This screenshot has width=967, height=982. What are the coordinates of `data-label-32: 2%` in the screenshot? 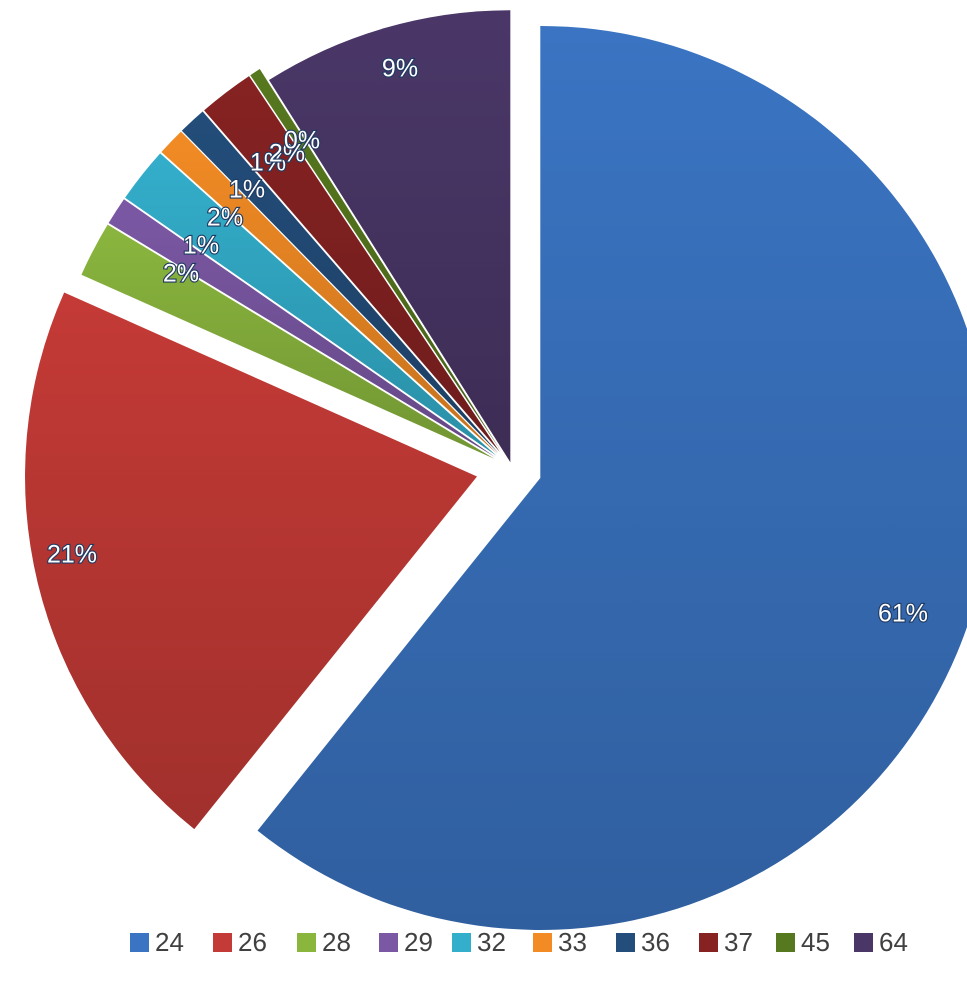 It's located at (225, 218).